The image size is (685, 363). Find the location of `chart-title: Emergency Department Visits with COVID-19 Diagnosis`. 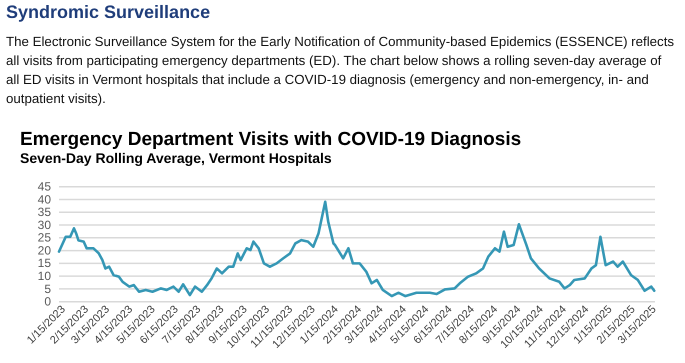

chart-title: Emergency Department Visits with COVID-19 Diagnosis is located at coordinates (271, 139).